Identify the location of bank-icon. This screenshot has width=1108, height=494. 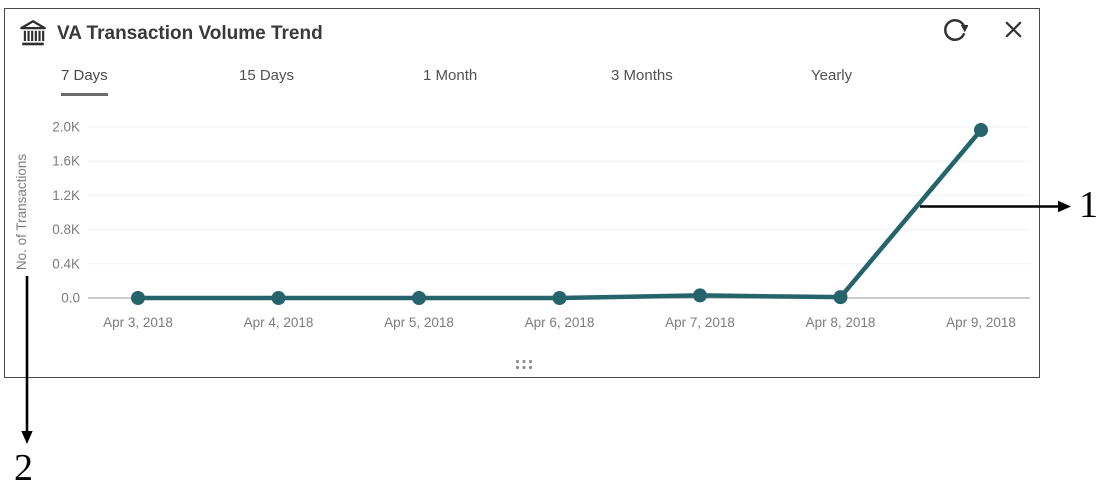
(33, 33).